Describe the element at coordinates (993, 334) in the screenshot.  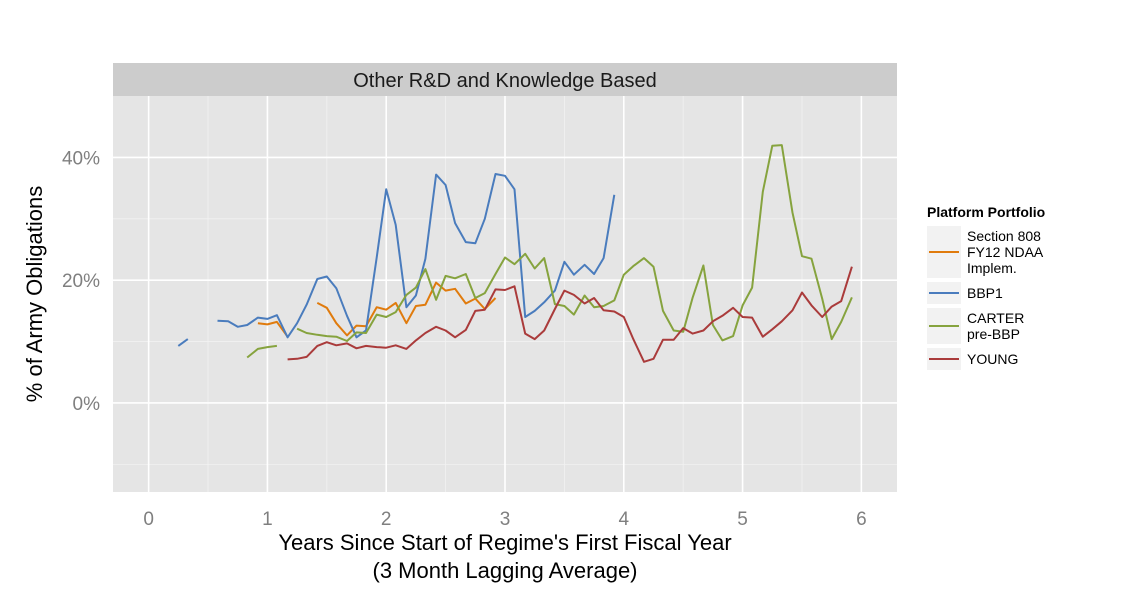
I see `legend-label: pre-BBP` at that location.